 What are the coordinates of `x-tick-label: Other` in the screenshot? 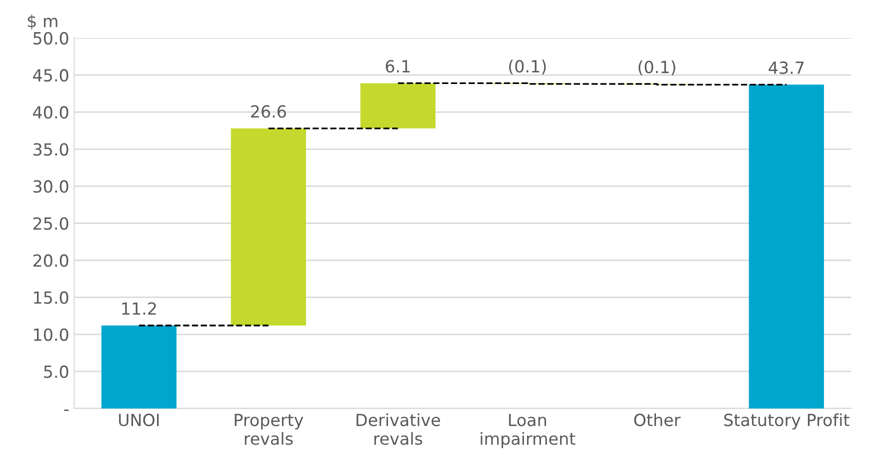 It's located at (657, 419).